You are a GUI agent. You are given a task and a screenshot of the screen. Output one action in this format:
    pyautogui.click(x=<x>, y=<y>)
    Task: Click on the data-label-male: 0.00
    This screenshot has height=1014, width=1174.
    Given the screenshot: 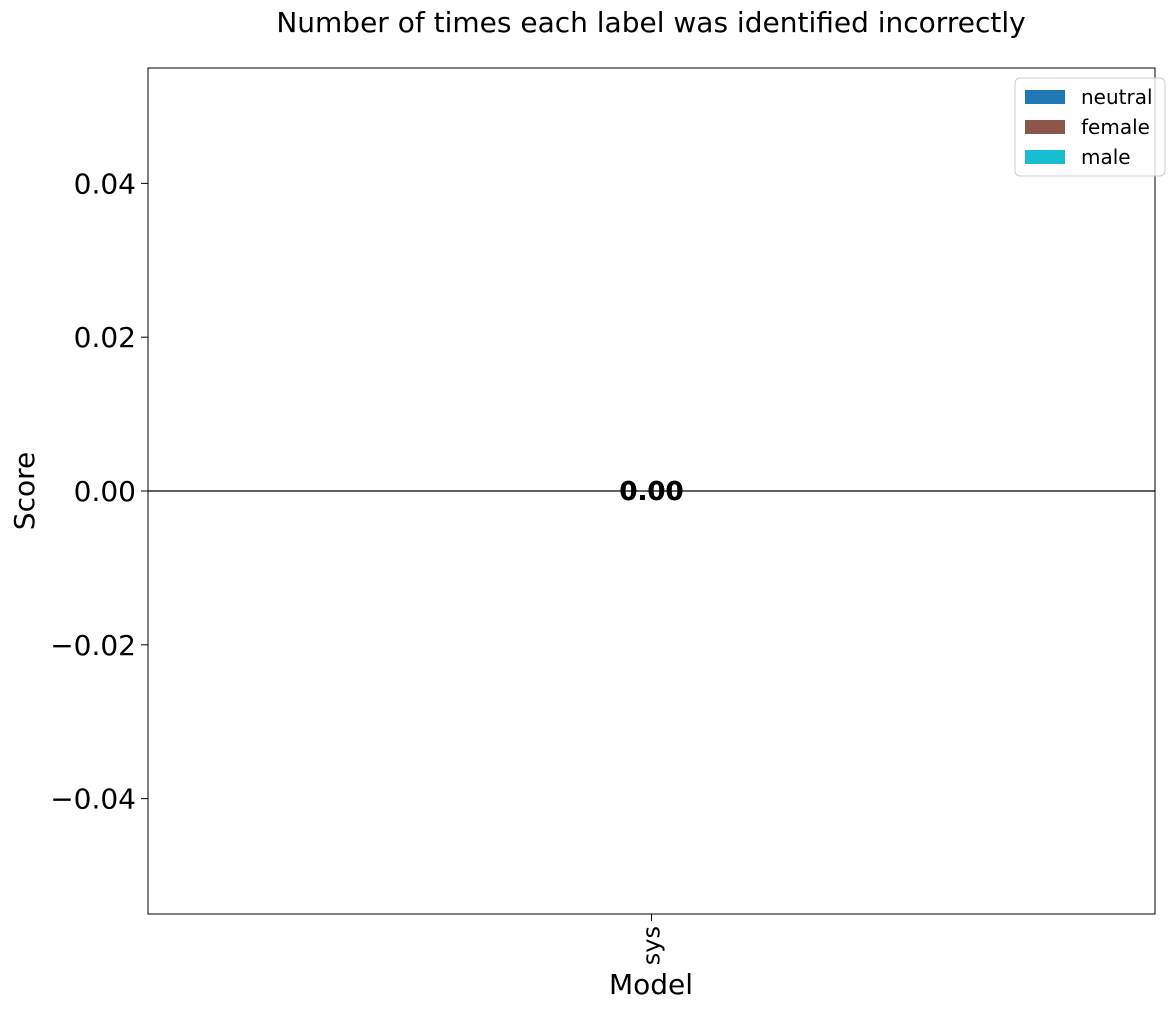 What is the action you would take?
    pyautogui.click(x=651, y=492)
    